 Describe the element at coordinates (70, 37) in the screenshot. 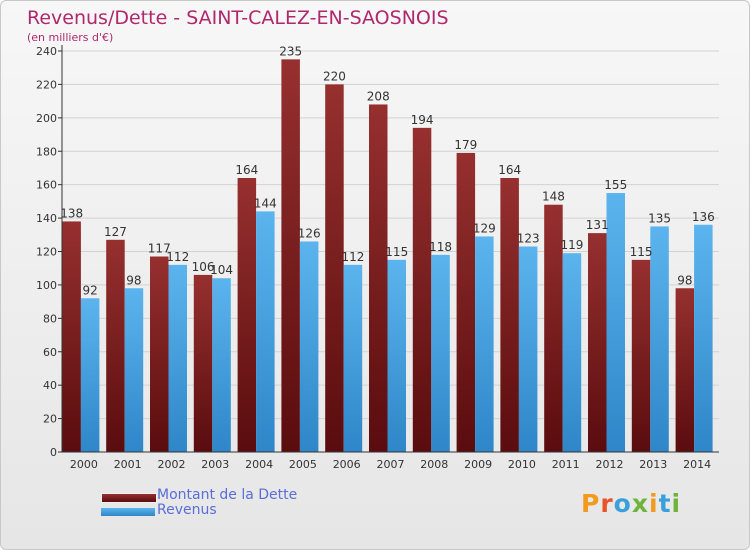

I see `chart-subtitle: (en milliers d'€)` at that location.